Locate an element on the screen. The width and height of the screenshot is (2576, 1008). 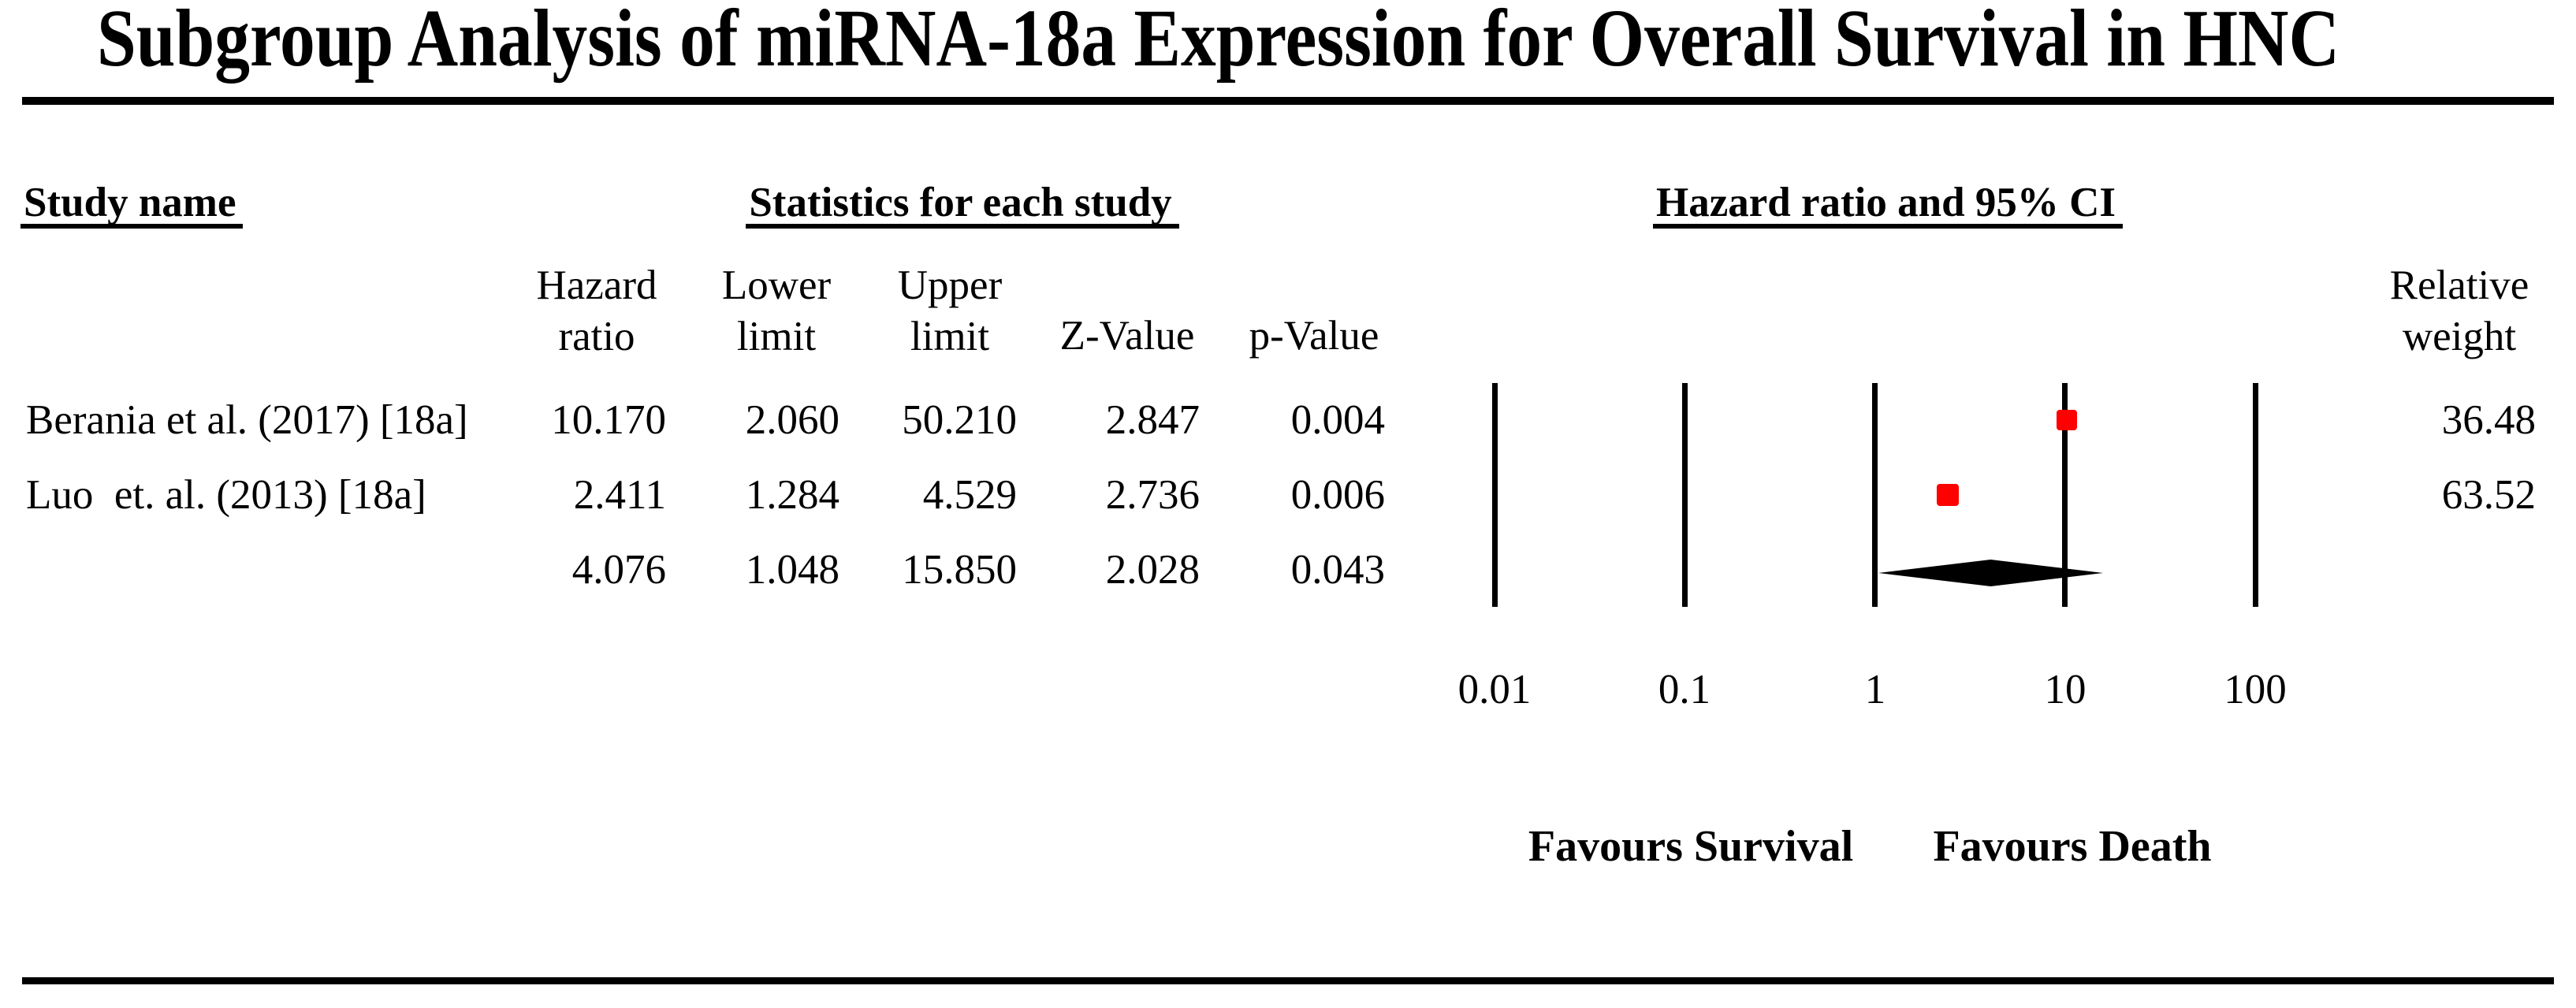
study-name-cell: Luo et. al. (2013) [18a] is located at coordinates (226, 495).